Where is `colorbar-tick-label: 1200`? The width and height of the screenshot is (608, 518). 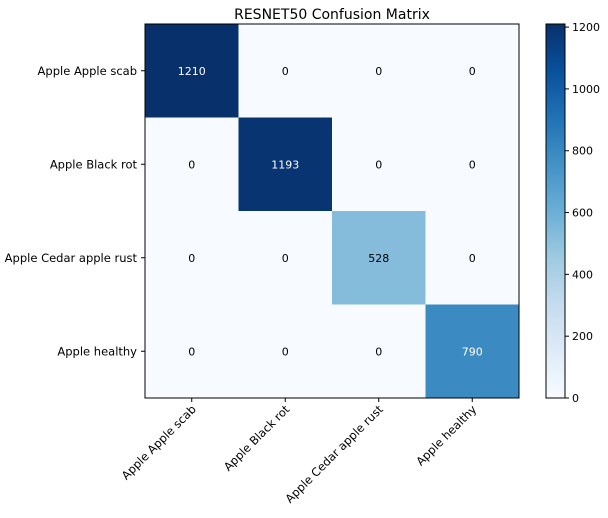
colorbar-tick-label: 1200 is located at coordinates (586, 27).